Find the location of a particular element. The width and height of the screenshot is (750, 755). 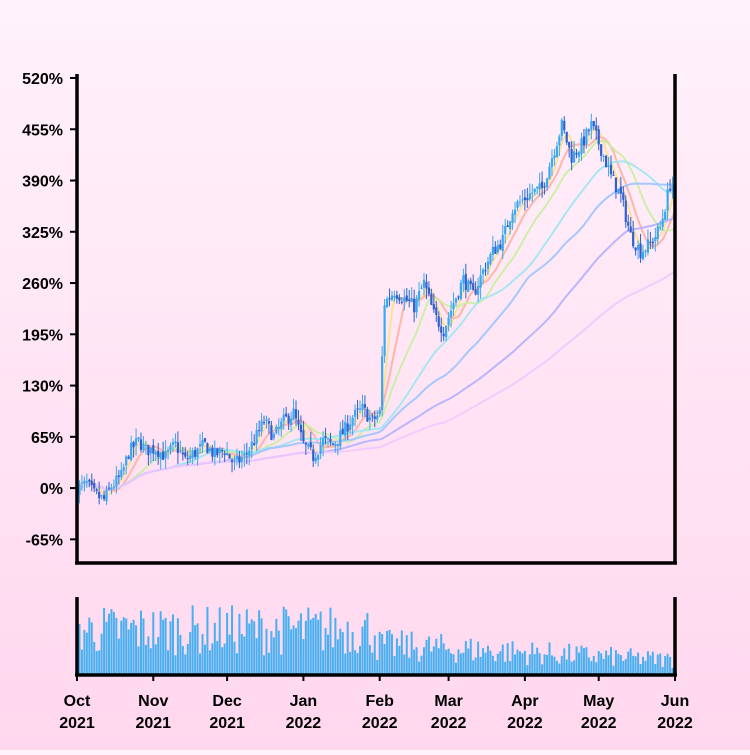

y-tick-label: 325% is located at coordinates (42, 233).